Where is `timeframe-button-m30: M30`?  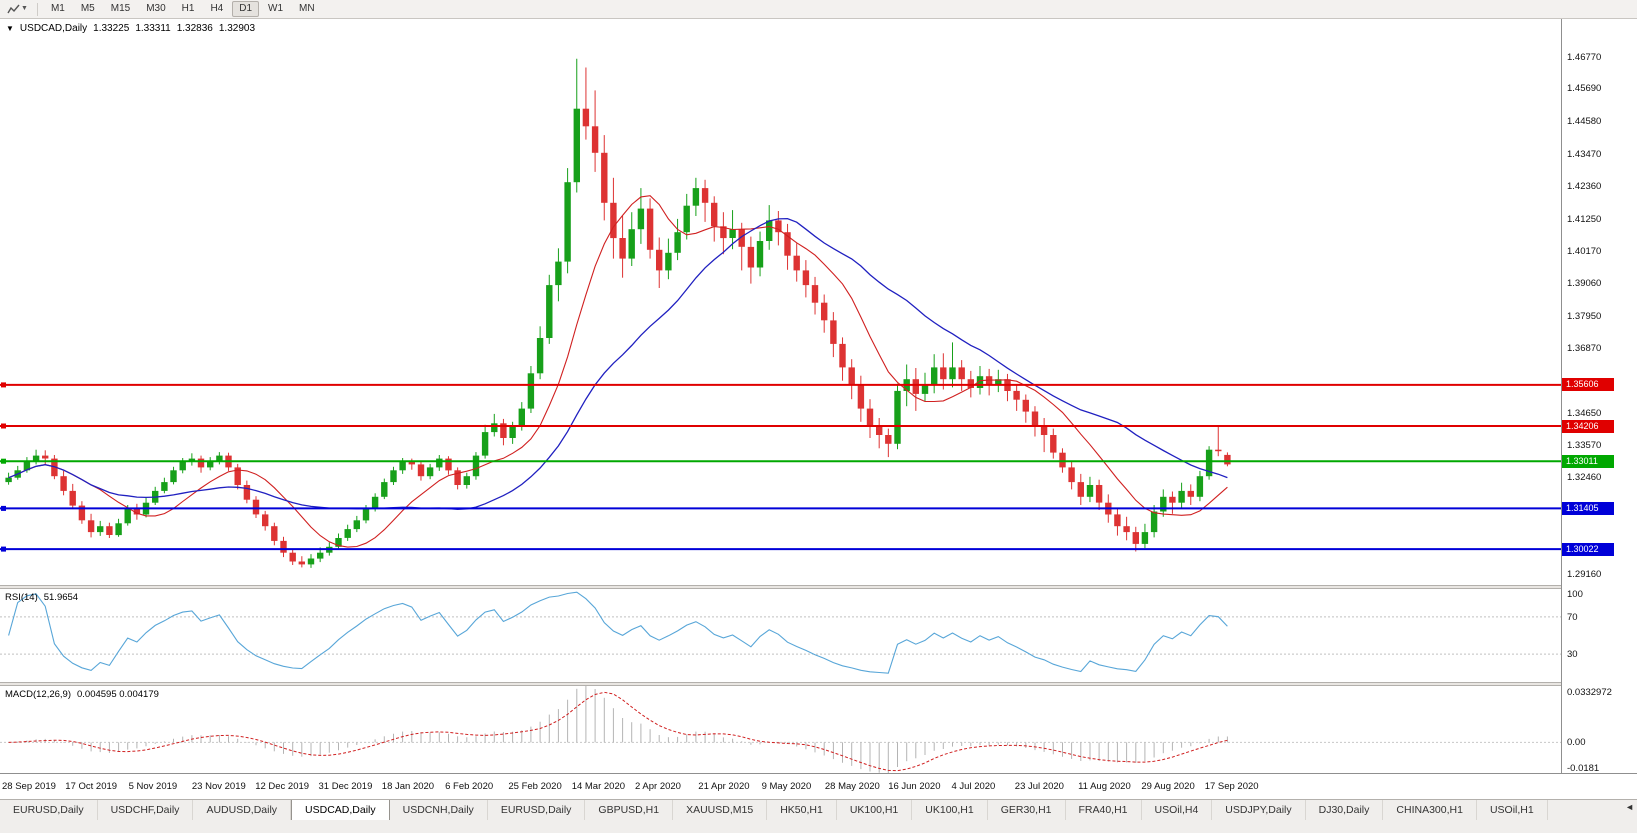 timeframe-button-m30: M30 is located at coordinates (156, 8).